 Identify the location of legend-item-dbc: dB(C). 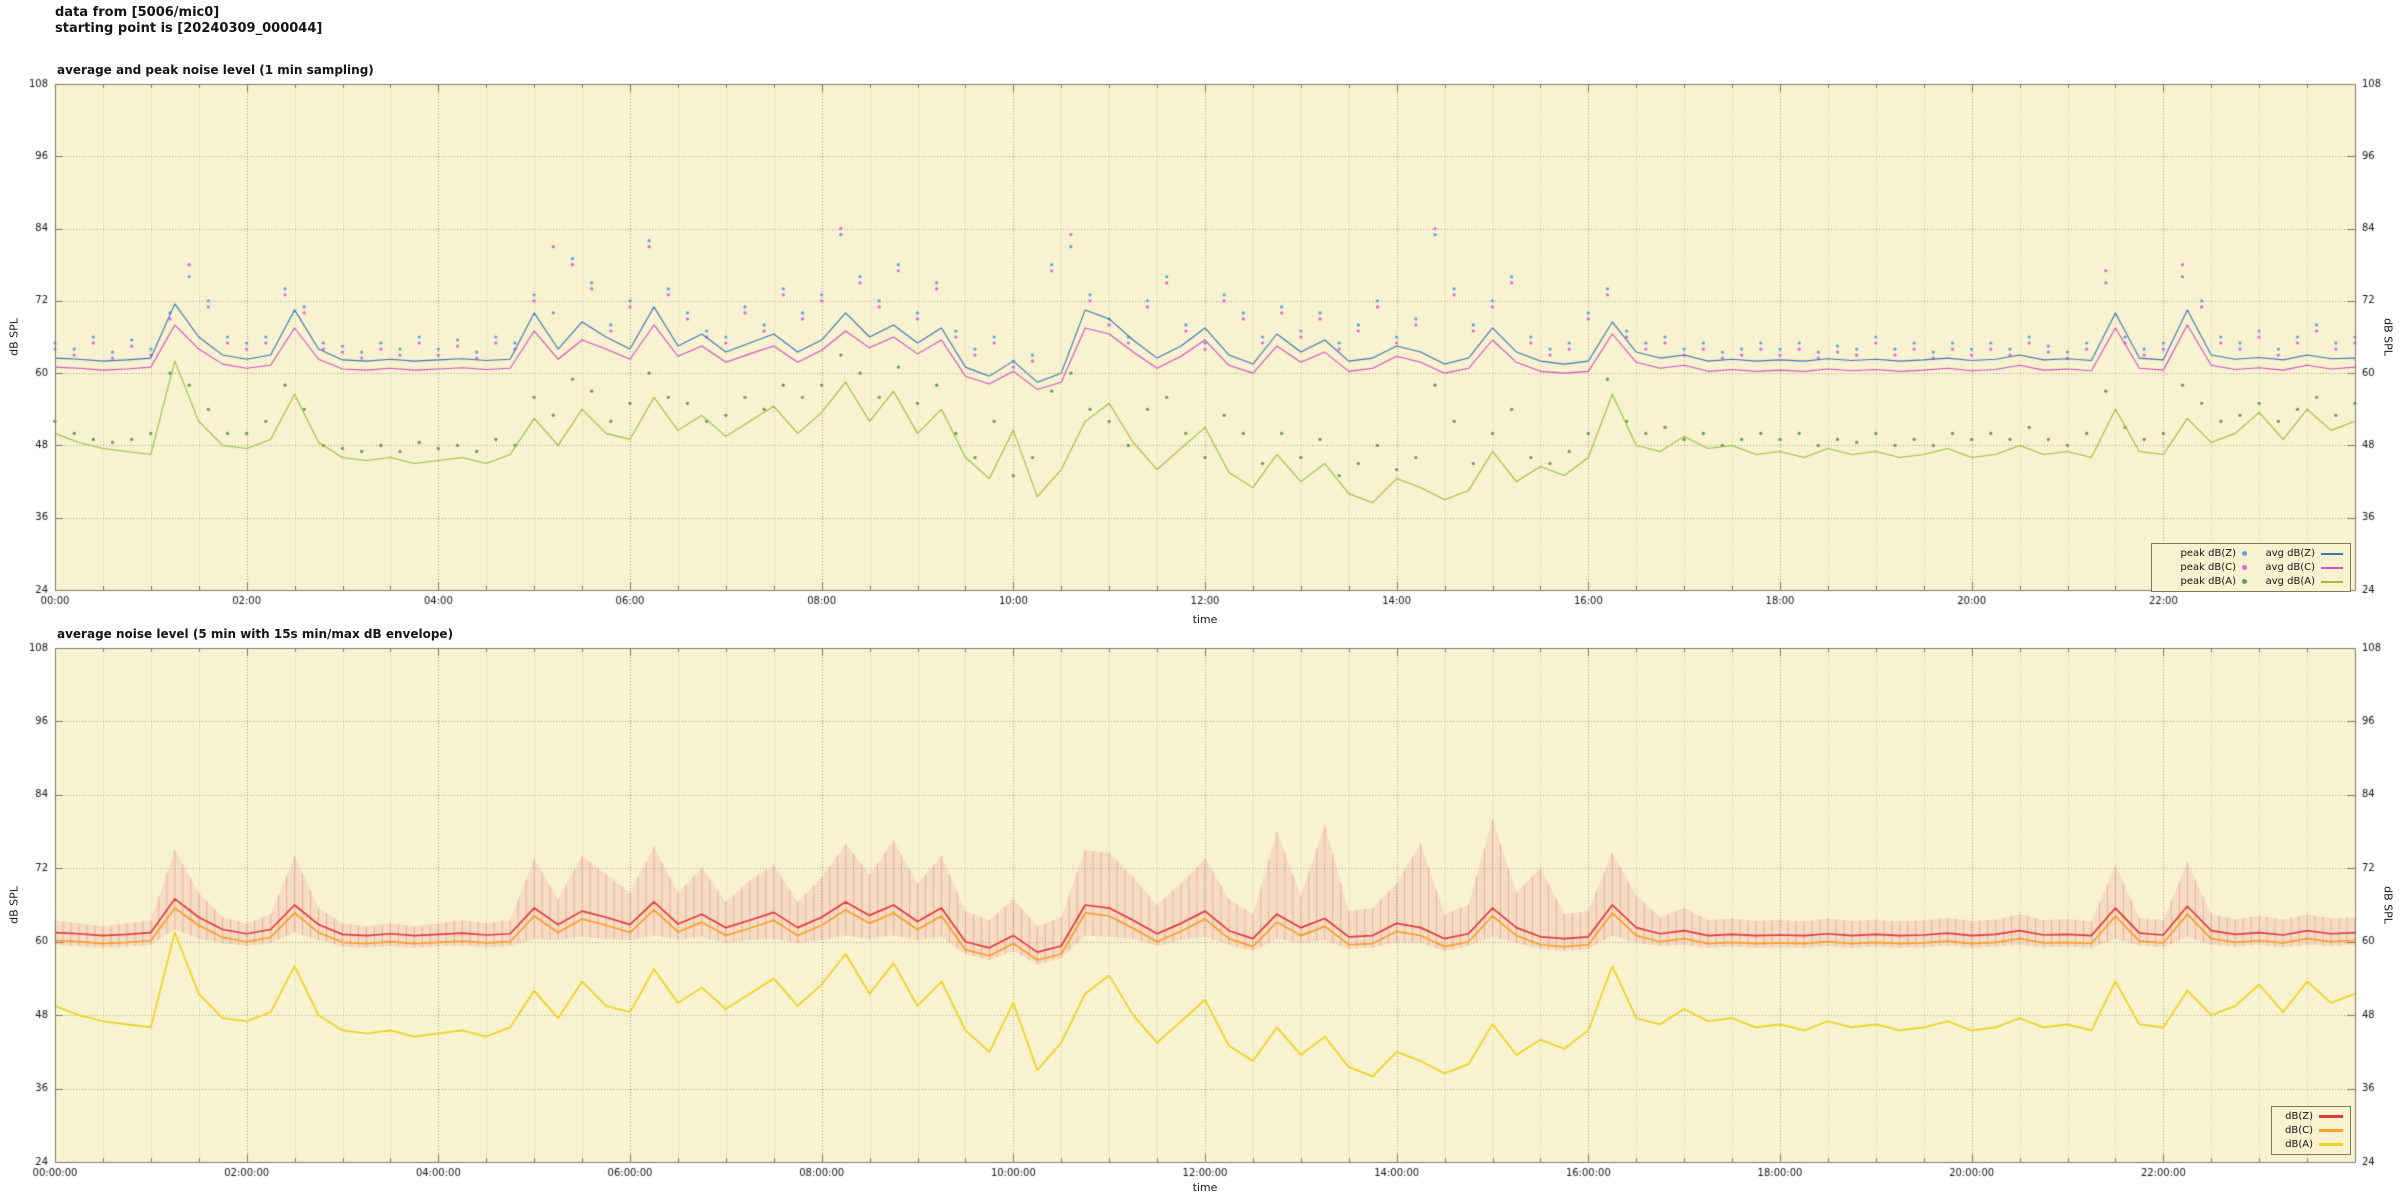
(2311, 1130).